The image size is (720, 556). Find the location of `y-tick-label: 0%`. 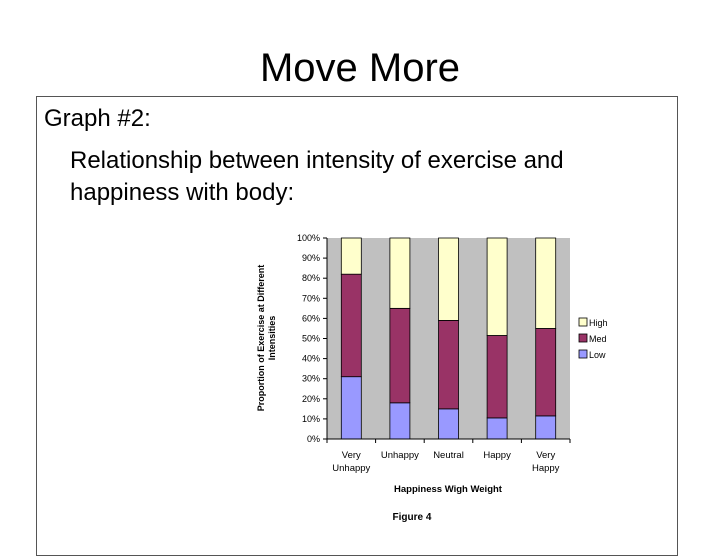

y-tick-label: 0% is located at coordinates (313, 439).